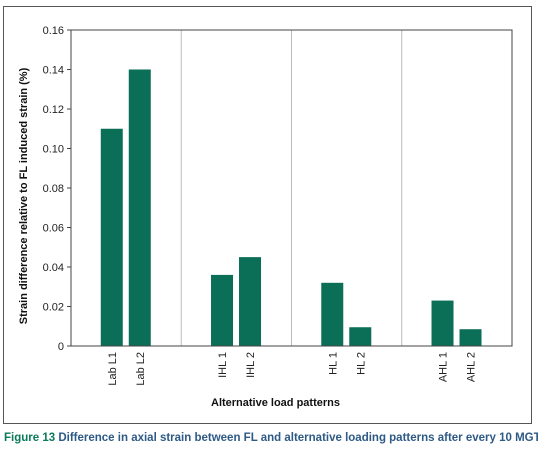 The width and height of the screenshot is (538, 453). Describe the element at coordinates (141, 369) in the screenshot. I see `x-tick-label: Lab L2` at that location.